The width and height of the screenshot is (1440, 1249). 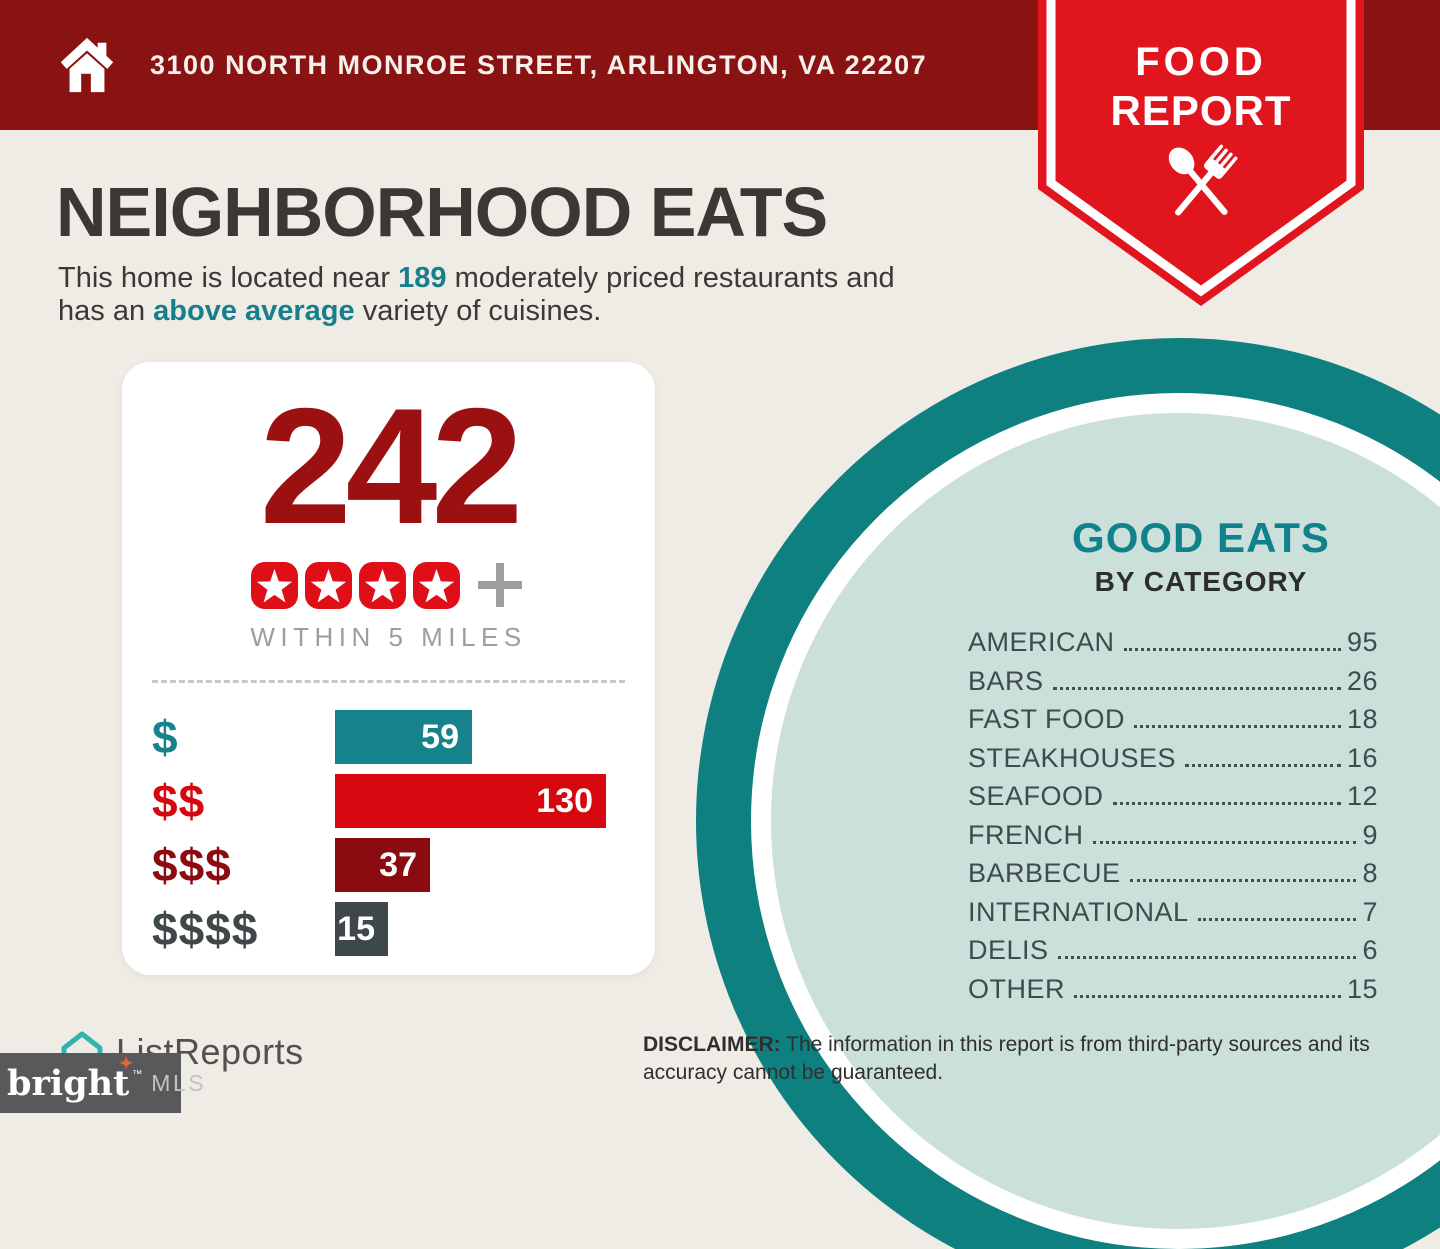 I want to click on category-row: INTERNATIONAL 7, so click(x=1173, y=912).